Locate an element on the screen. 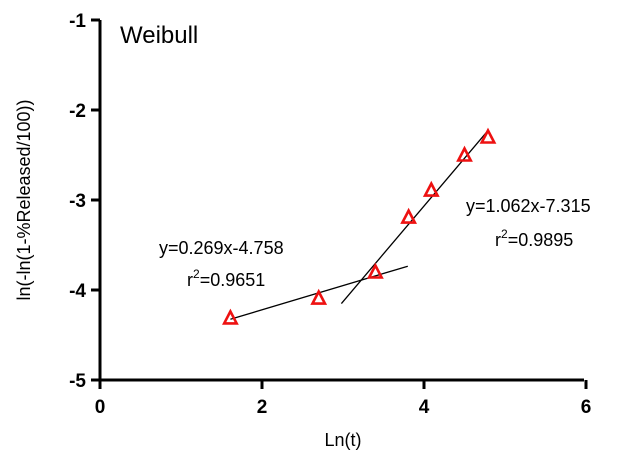  fit-2-r2: r2=0.9895 is located at coordinates (534, 238).